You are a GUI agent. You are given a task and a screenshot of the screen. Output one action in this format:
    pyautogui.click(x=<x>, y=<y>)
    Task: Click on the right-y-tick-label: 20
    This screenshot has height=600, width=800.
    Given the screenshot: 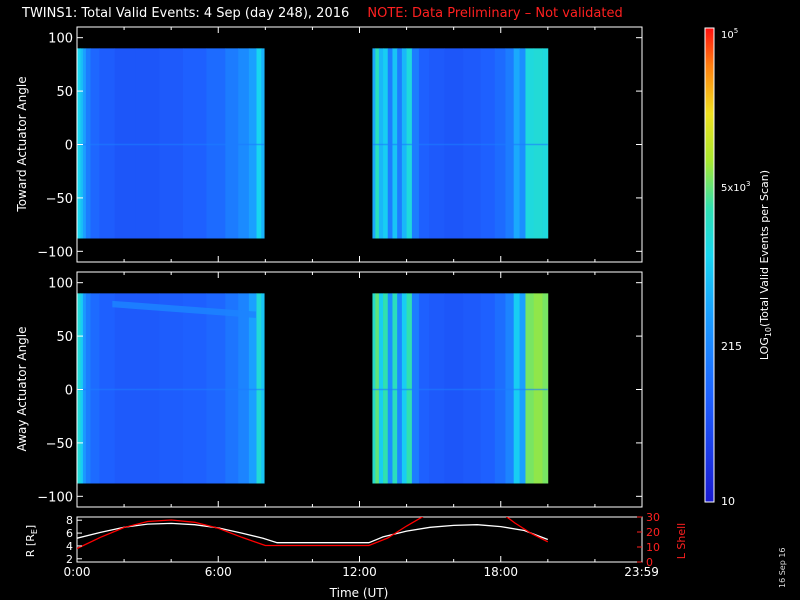 What is the action you would take?
    pyautogui.click(x=653, y=532)
    